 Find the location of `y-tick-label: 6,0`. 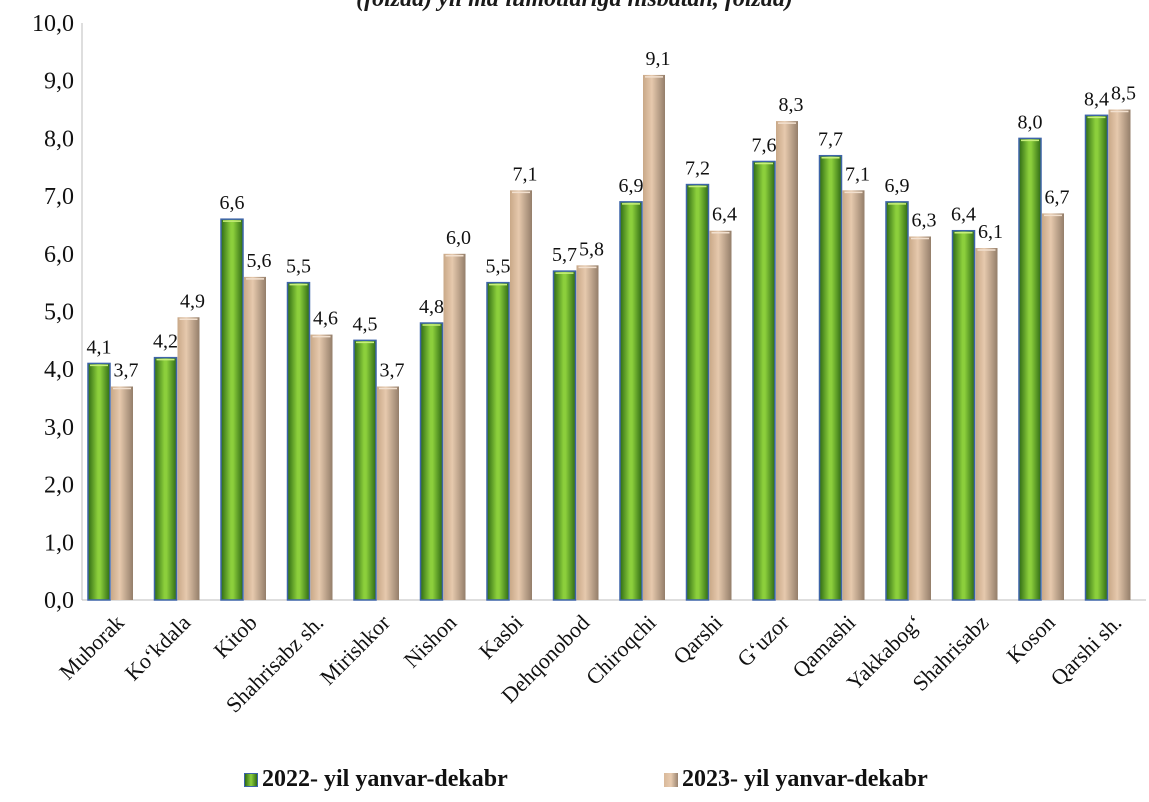

y-tick-label: 6,0 is located at coordinates (59, 255).